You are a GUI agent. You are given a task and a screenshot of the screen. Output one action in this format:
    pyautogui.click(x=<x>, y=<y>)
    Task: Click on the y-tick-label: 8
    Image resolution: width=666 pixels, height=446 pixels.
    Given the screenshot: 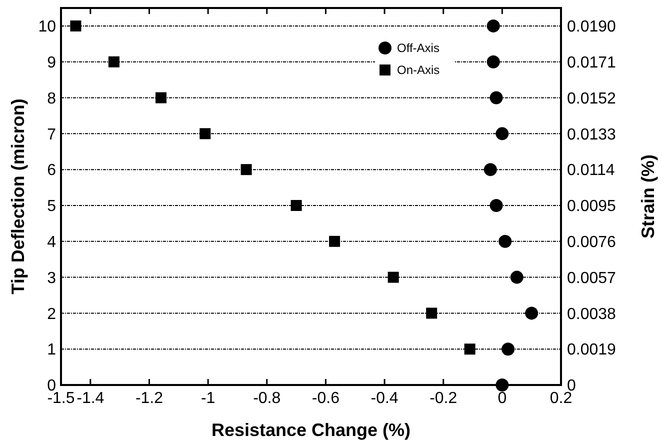 What is the action you would take?
    pyautogui.click(x=51, y=99)
    